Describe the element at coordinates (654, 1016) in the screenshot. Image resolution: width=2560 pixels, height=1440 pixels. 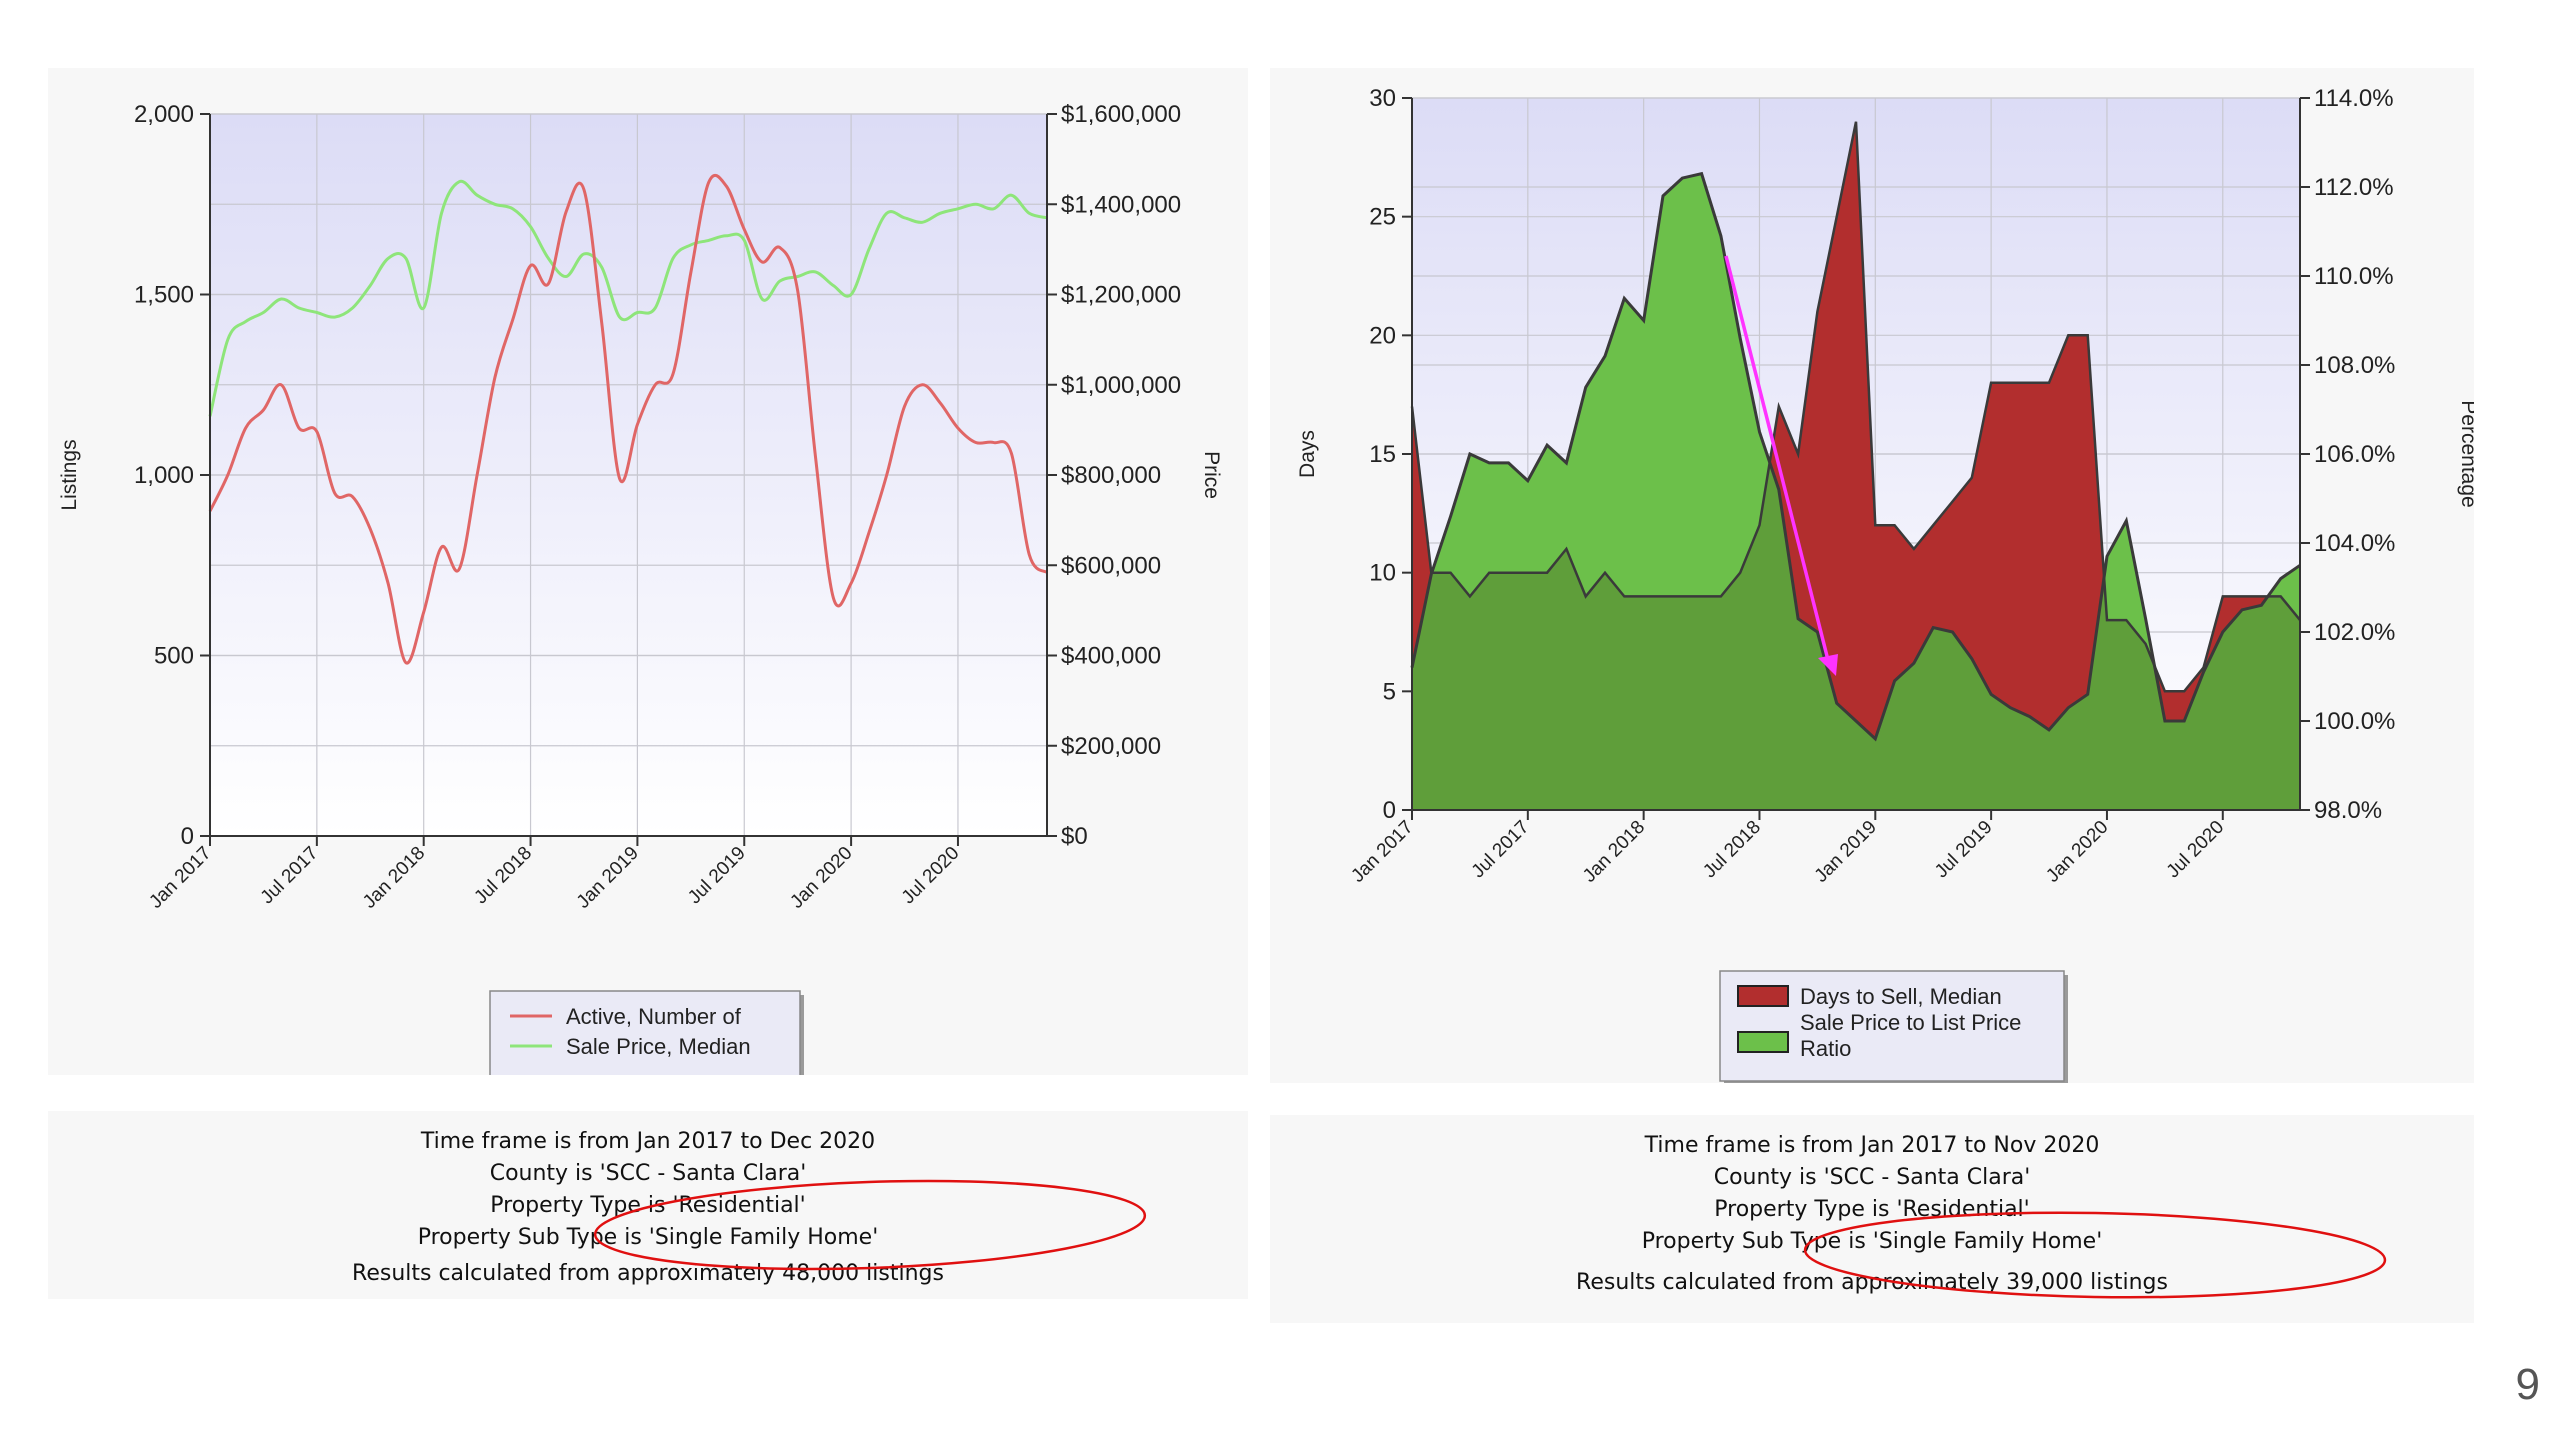
I see `legend-label-active: Active, Number of` at that location.